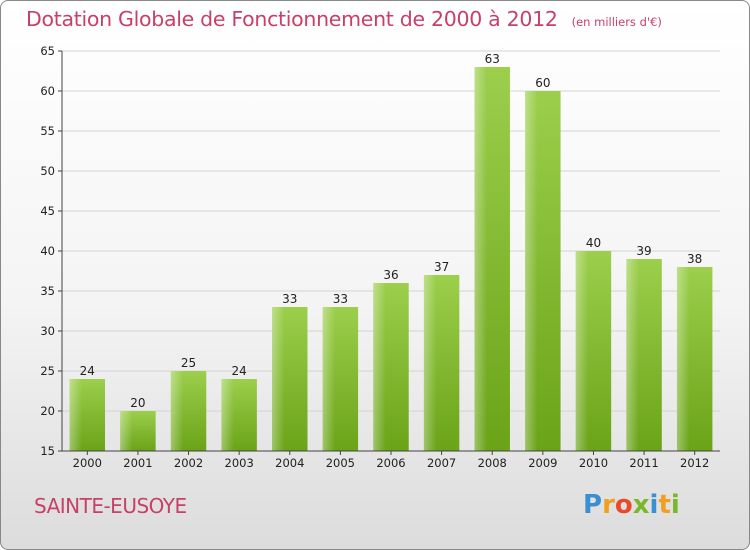 This screenshot has width=750, height=550. I want to click on y-tick-label: 35, so click(47, 291).